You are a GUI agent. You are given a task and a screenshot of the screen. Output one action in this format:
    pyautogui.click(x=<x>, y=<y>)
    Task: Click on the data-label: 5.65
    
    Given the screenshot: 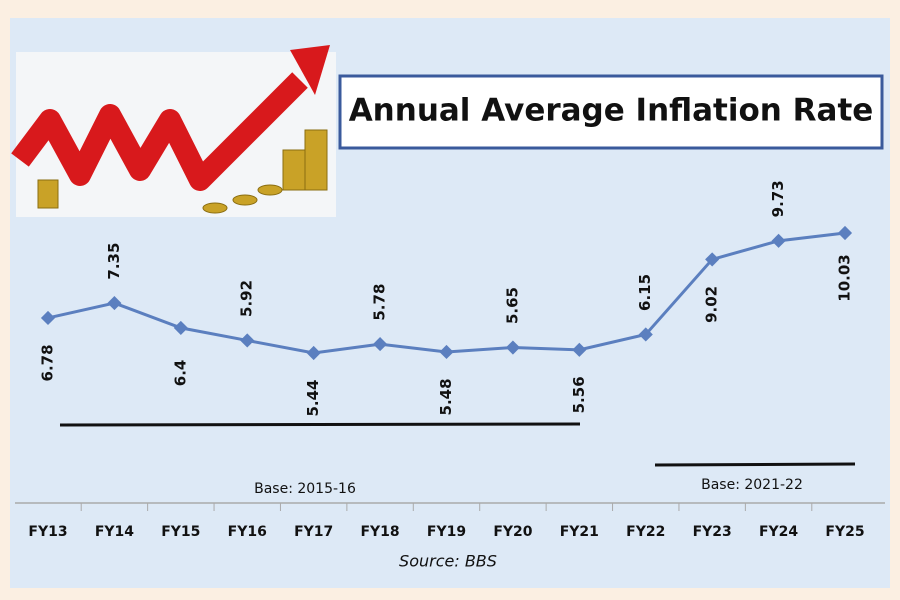 What is the action you would take?
    pyautogui.click(x=512, y=305)
    